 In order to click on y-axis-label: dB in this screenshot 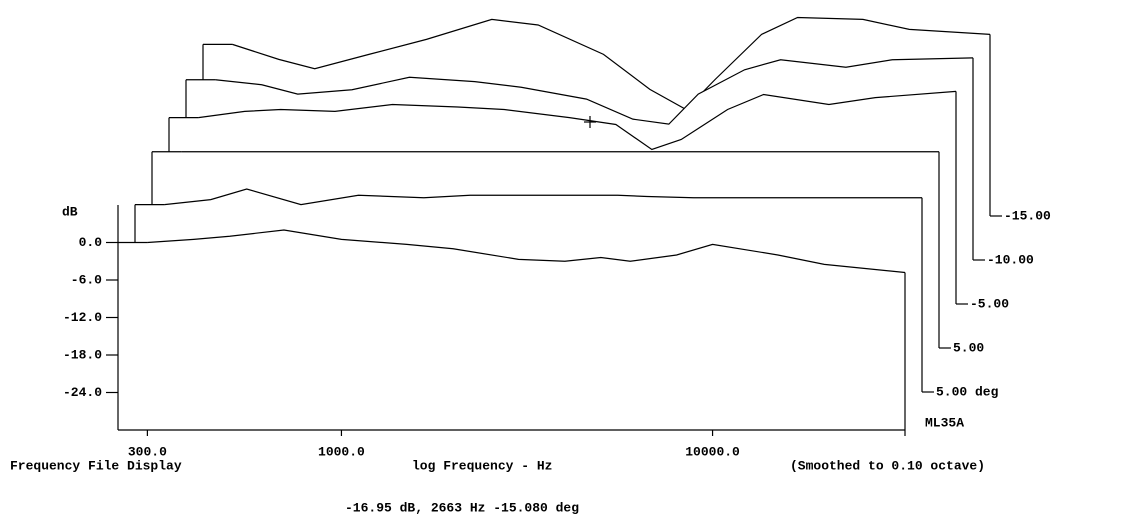, I will do `click(70, 211)`.